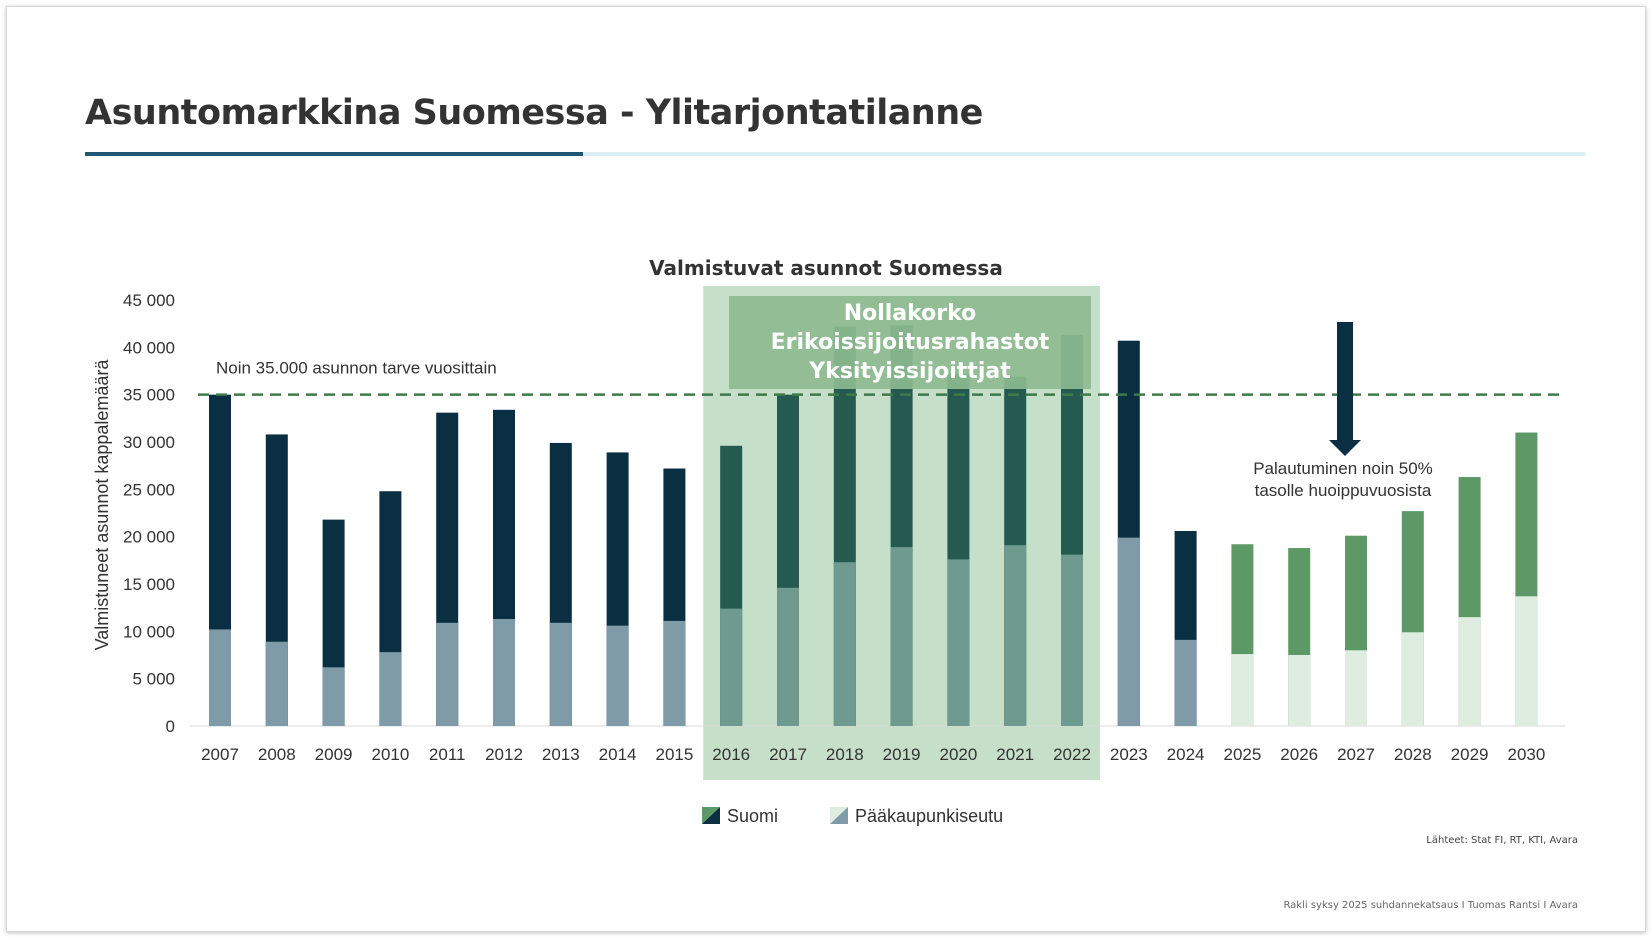 The width and height of the screenshot is (1652, 937). I want to click on highlight-label-line: Yksityissijoittjat, so click(909, 371).